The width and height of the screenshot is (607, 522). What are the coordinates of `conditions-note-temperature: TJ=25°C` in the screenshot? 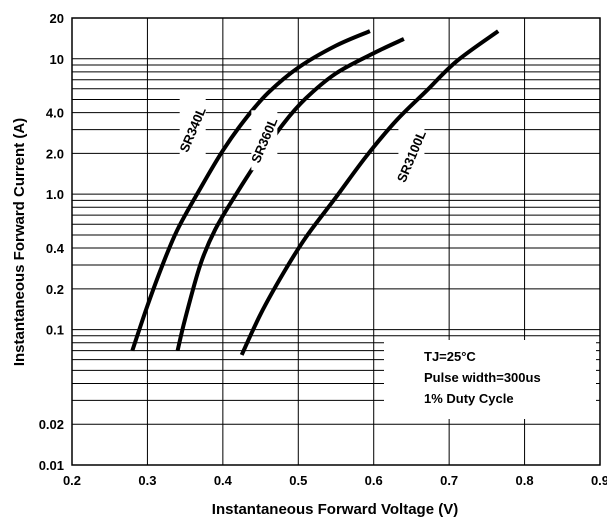 It's located at (450, 356).